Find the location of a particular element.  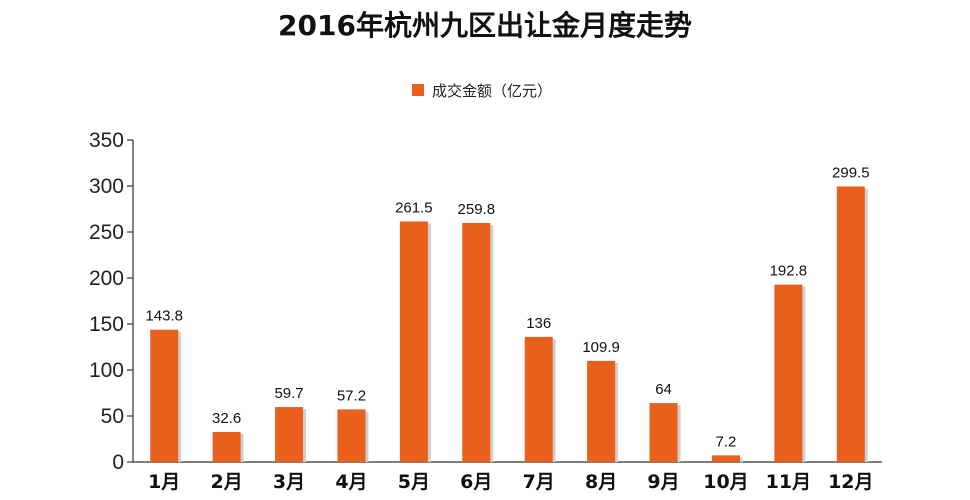

x-tick-label: 10月 is located at coordinates (725, 482).